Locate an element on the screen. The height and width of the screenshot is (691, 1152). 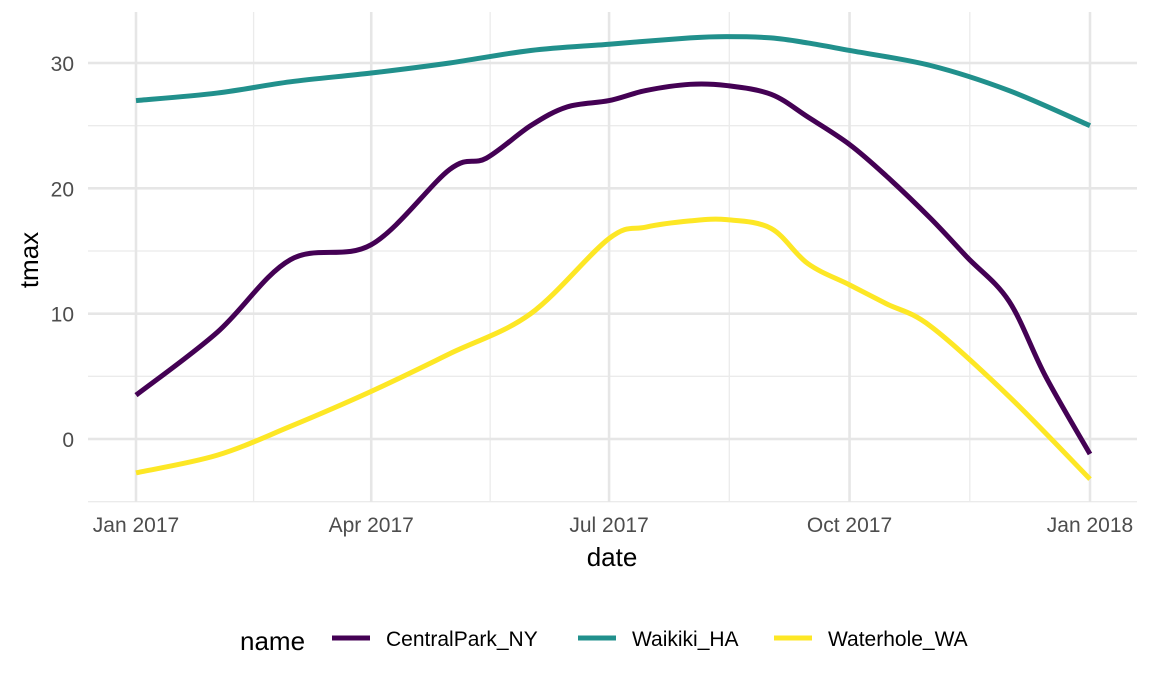
x-tick-label: Oct 2017 is located at coordinates (849, 525).